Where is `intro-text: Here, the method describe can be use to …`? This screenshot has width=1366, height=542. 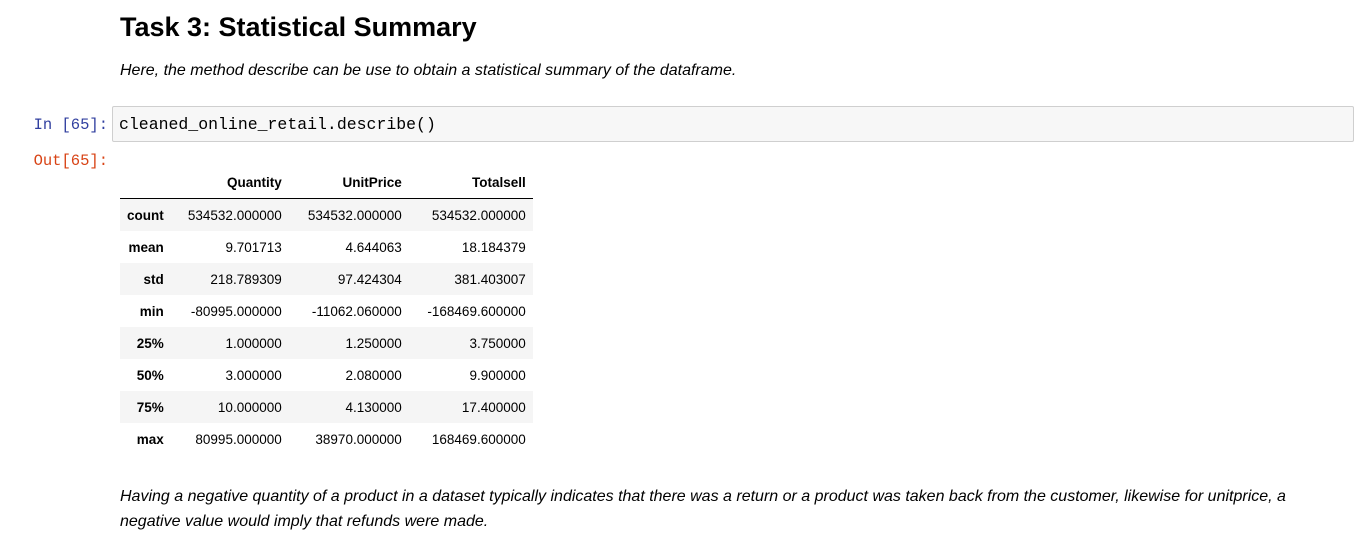
intro-text: Here, the method describe can be use to … is located at coordinates (428, 70).